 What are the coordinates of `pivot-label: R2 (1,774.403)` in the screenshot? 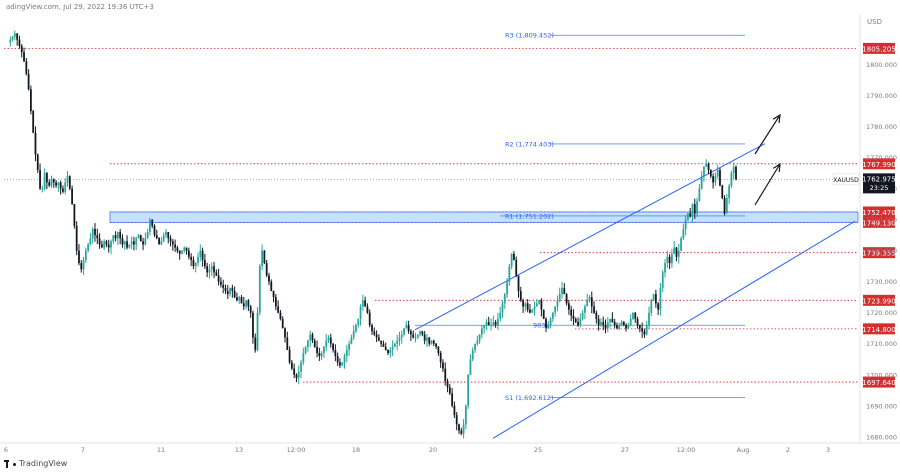 It's located at (529, 144).